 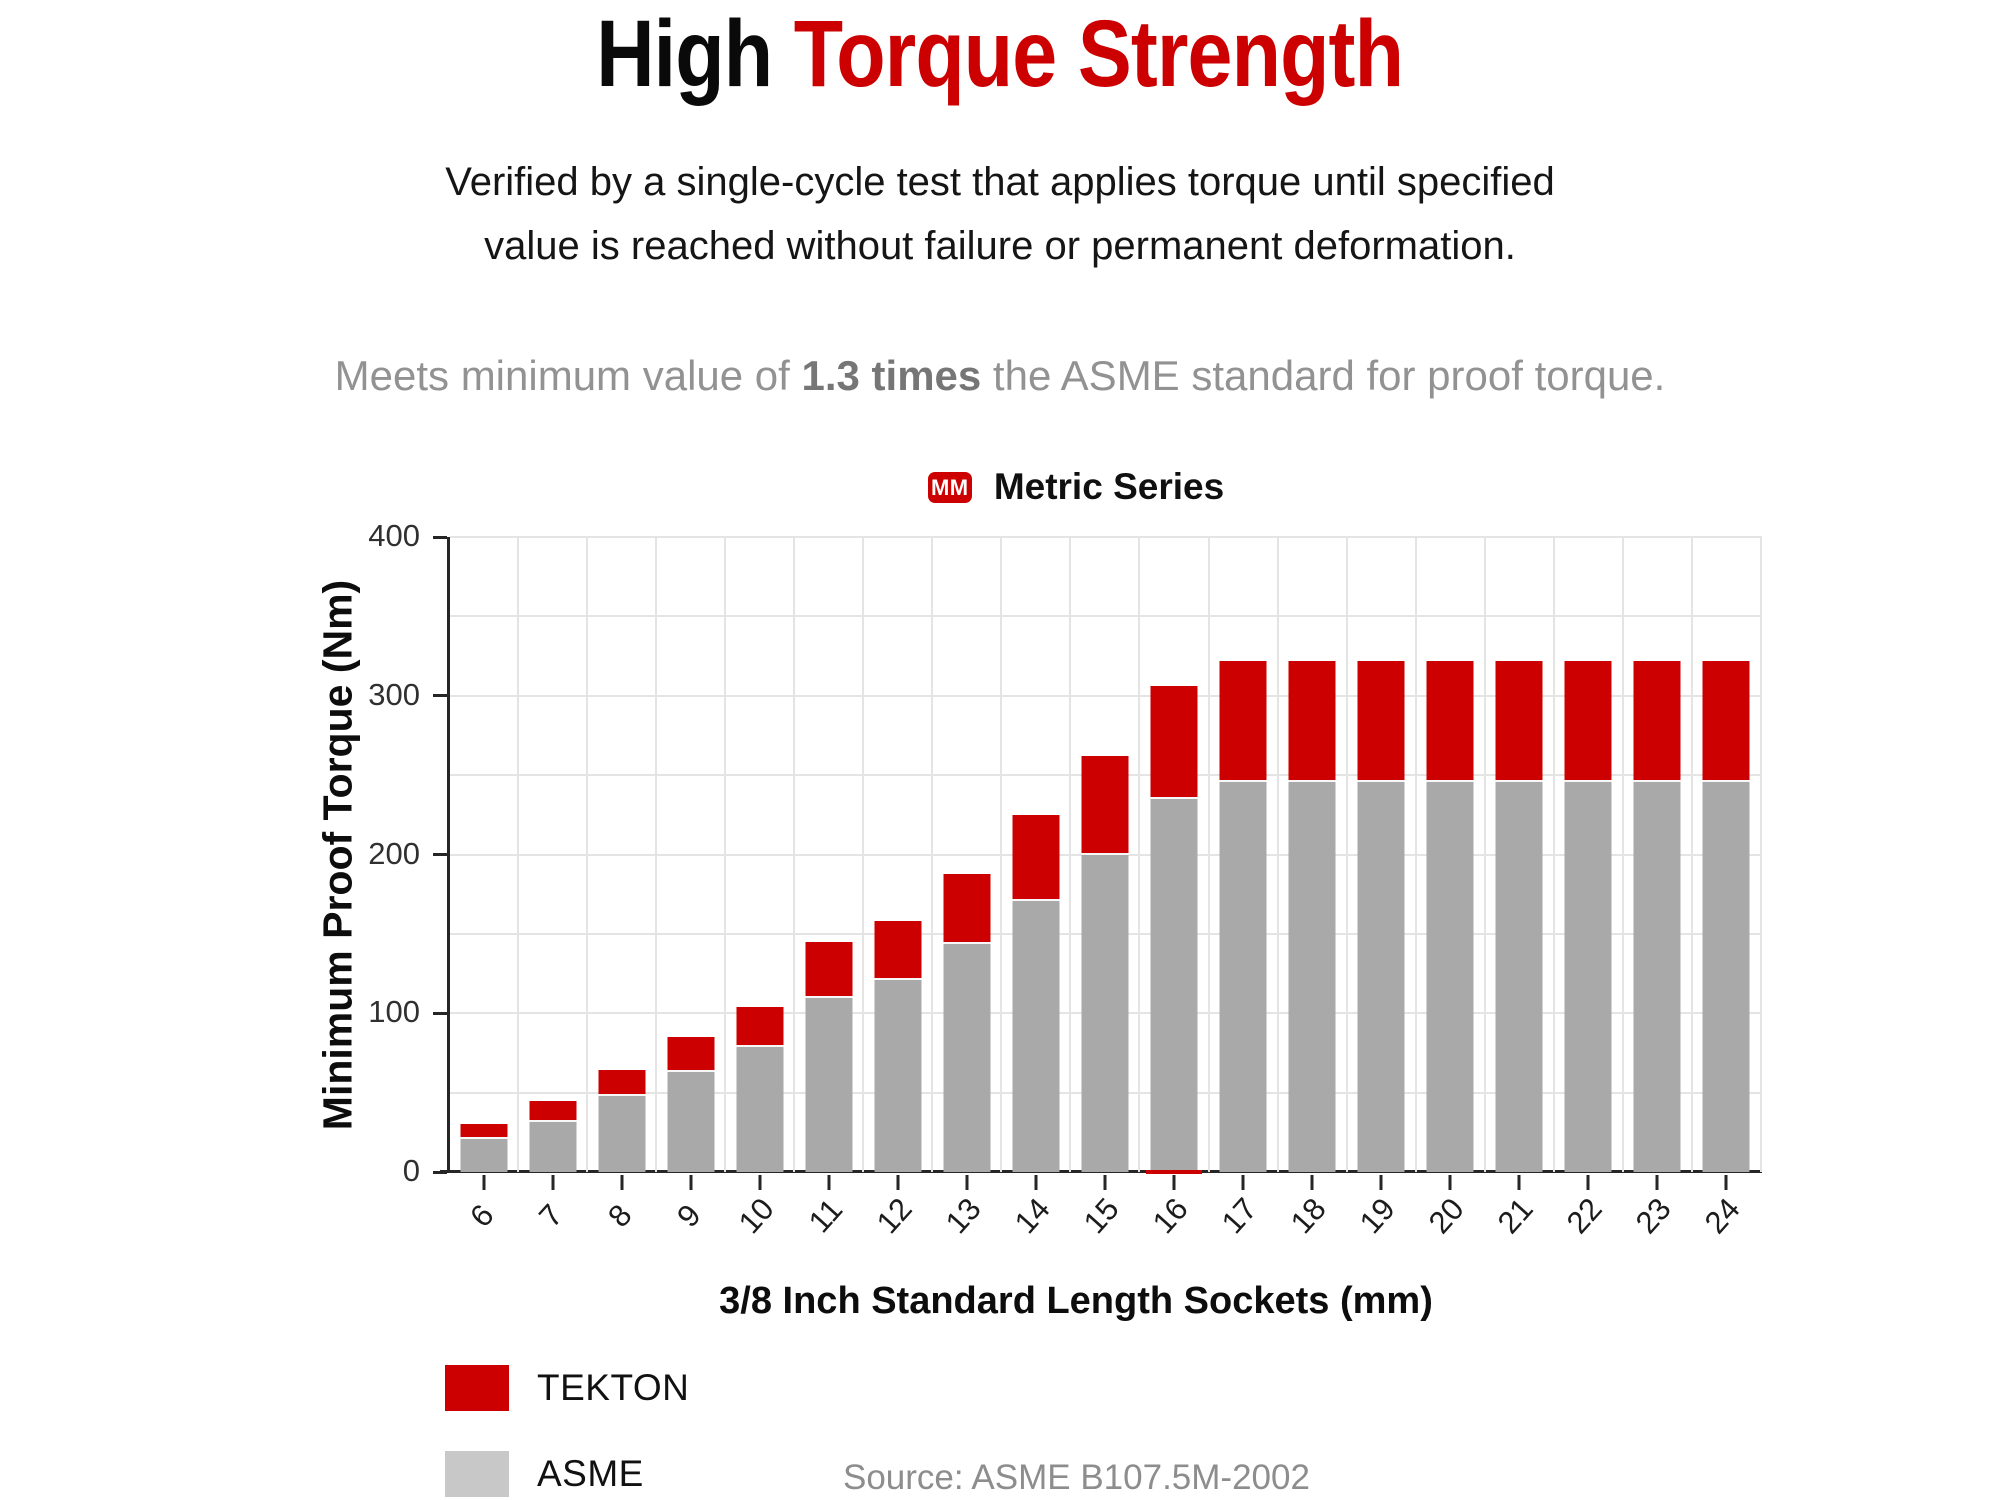 I want to click on legend-item-asme: ASME, so click(x=567, y=1474).